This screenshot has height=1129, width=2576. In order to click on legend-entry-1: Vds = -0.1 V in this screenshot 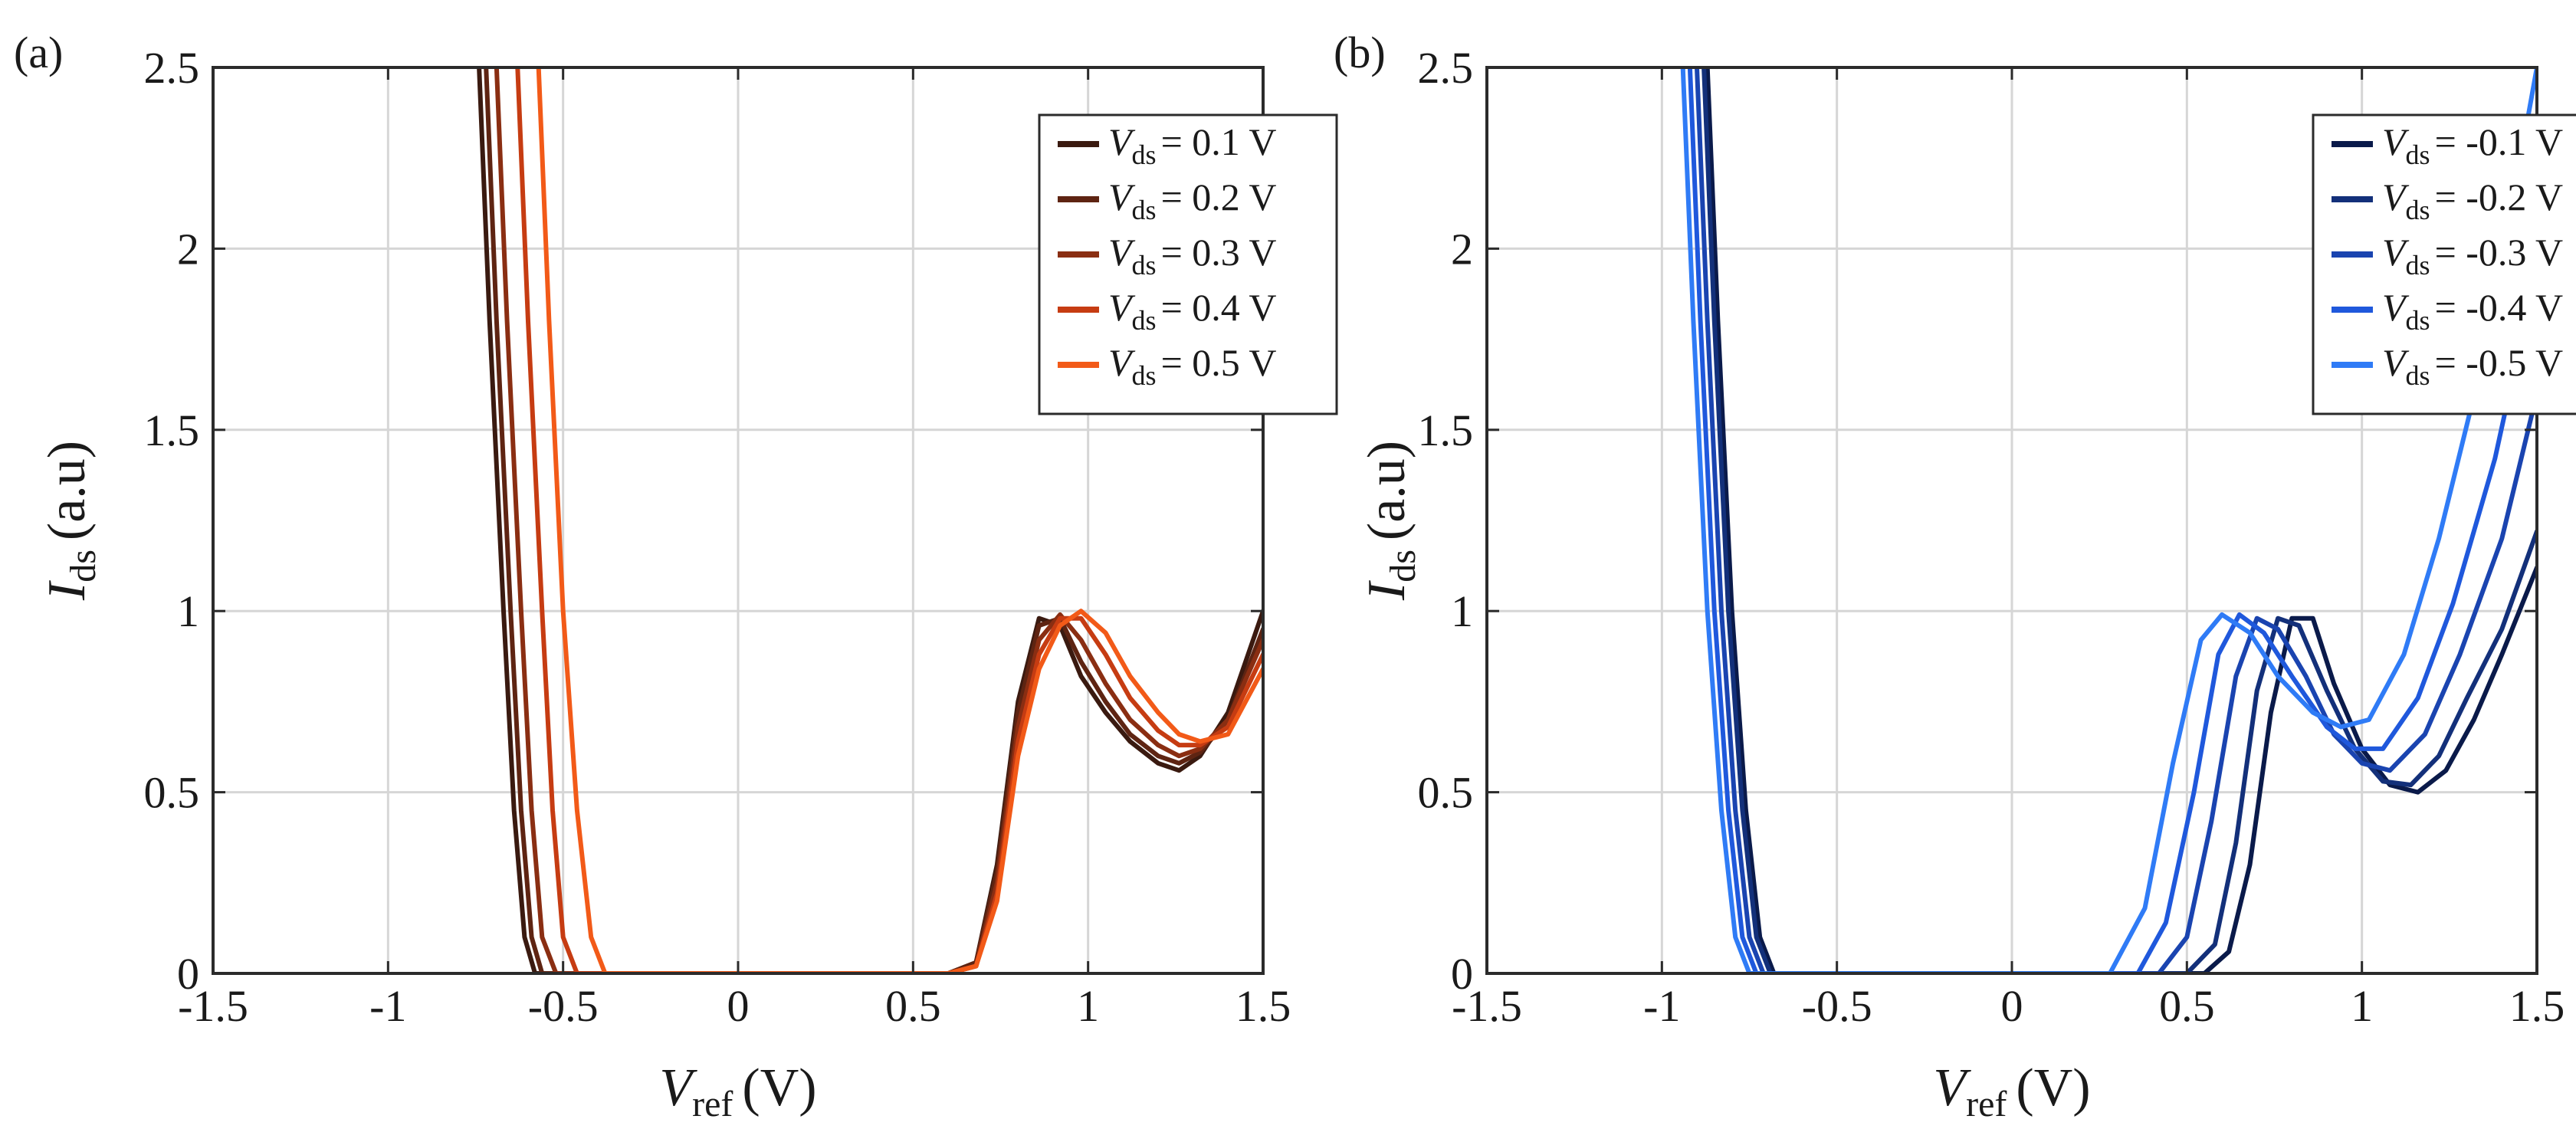, I will do `click(2472, 145)`.